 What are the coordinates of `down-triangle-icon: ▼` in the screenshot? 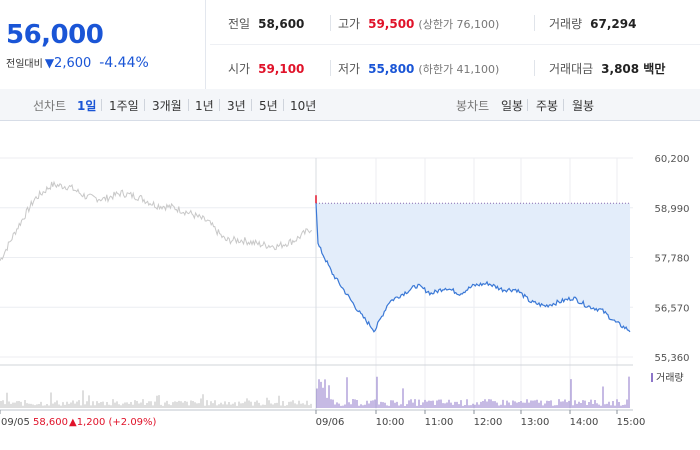 It's located at (49, 63).